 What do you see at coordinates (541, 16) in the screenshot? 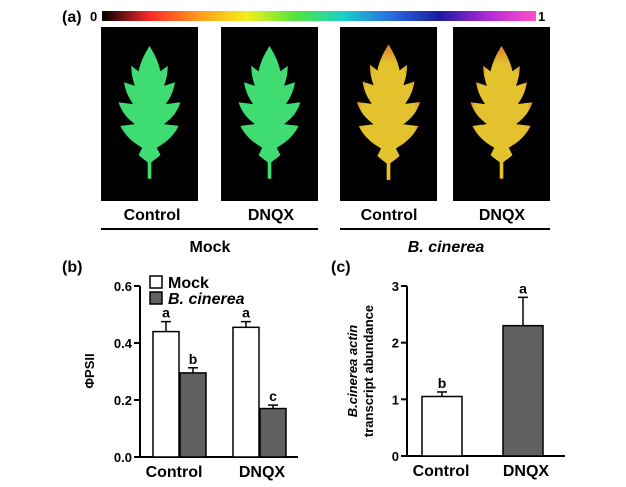
I see `colorbar-max-label: 1` at bounding box center [541, 16].